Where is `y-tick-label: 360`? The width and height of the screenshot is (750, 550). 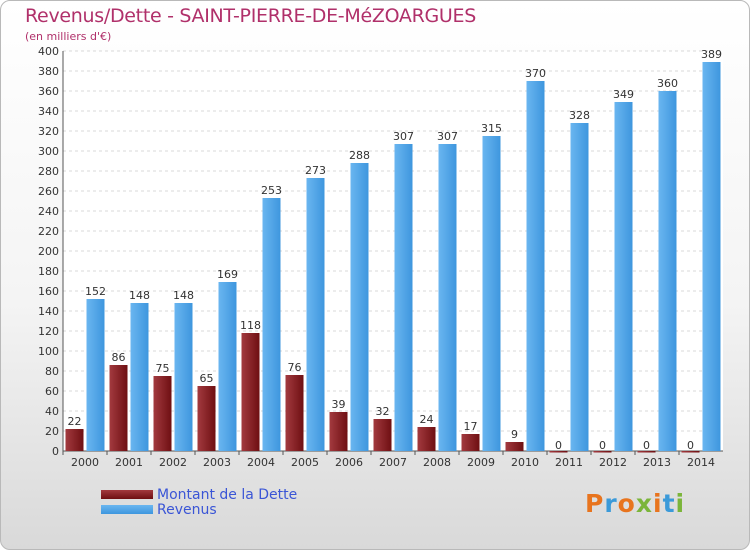 y-tick-label: 360 is located at coordinates (48, 91).